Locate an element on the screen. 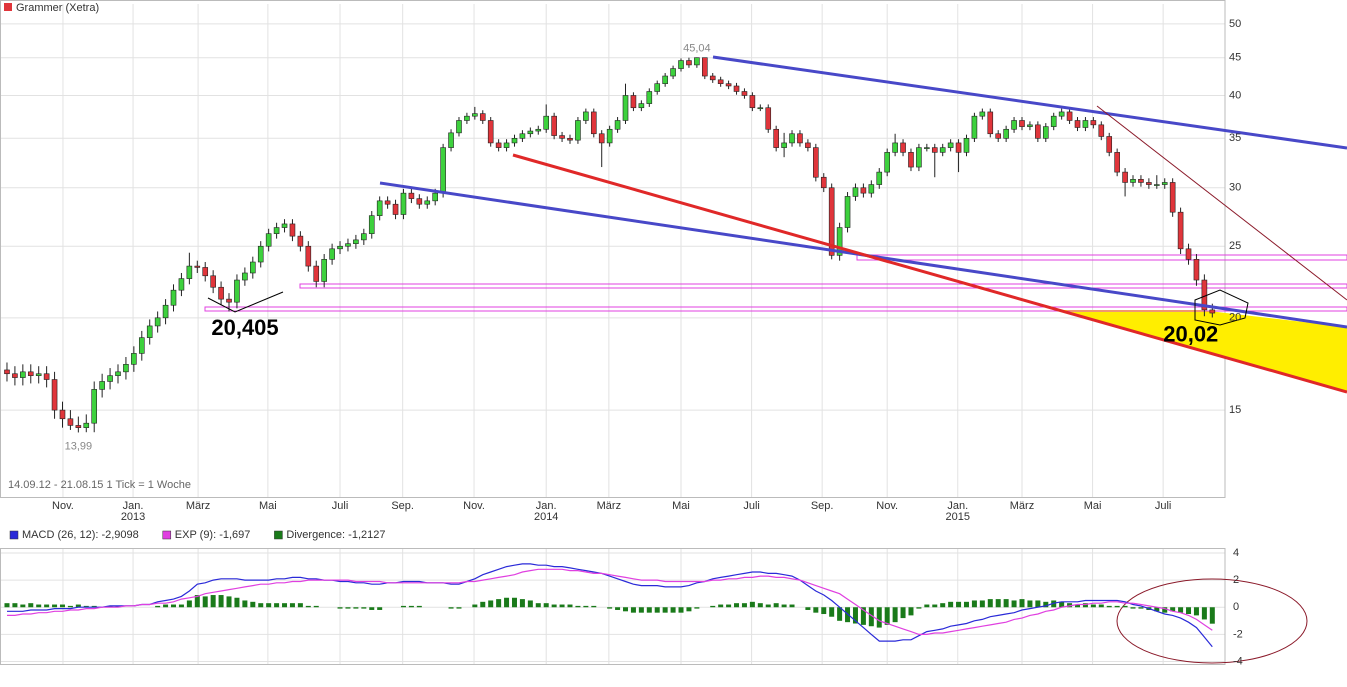  y-tick-label: 15 is located at coordinates (1235, 410).